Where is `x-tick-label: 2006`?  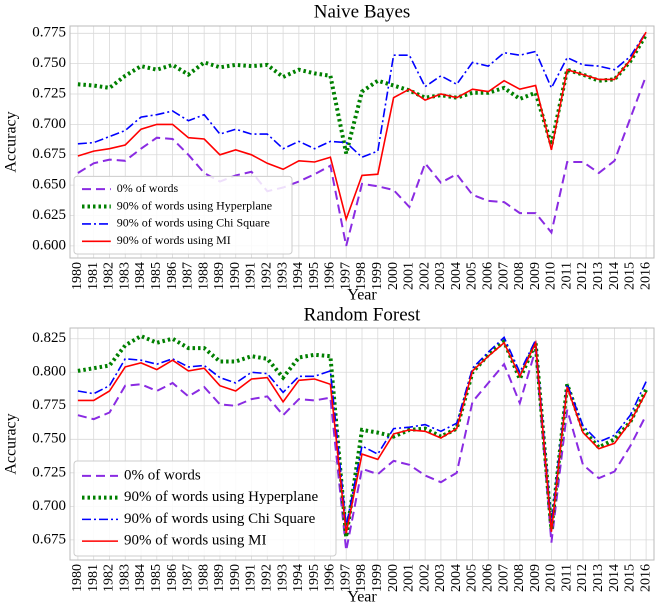
x-tick-label: 2006 is located at coordinates (487, 276).